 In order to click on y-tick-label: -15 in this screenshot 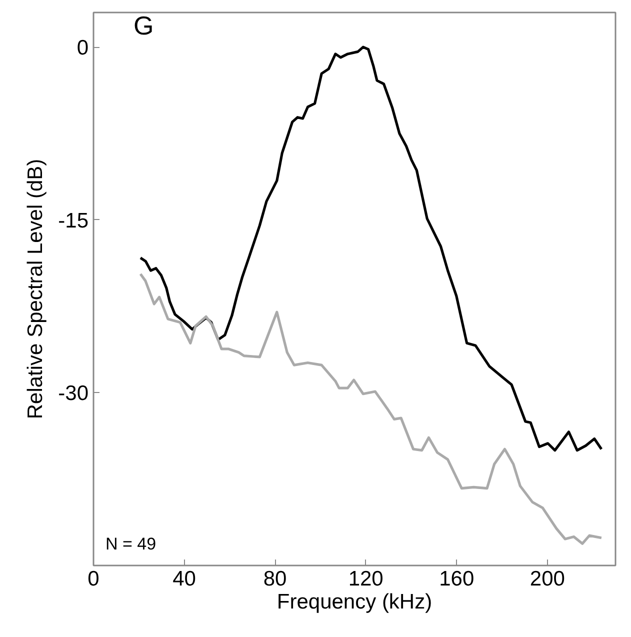, I will do `click(73, 220)`.